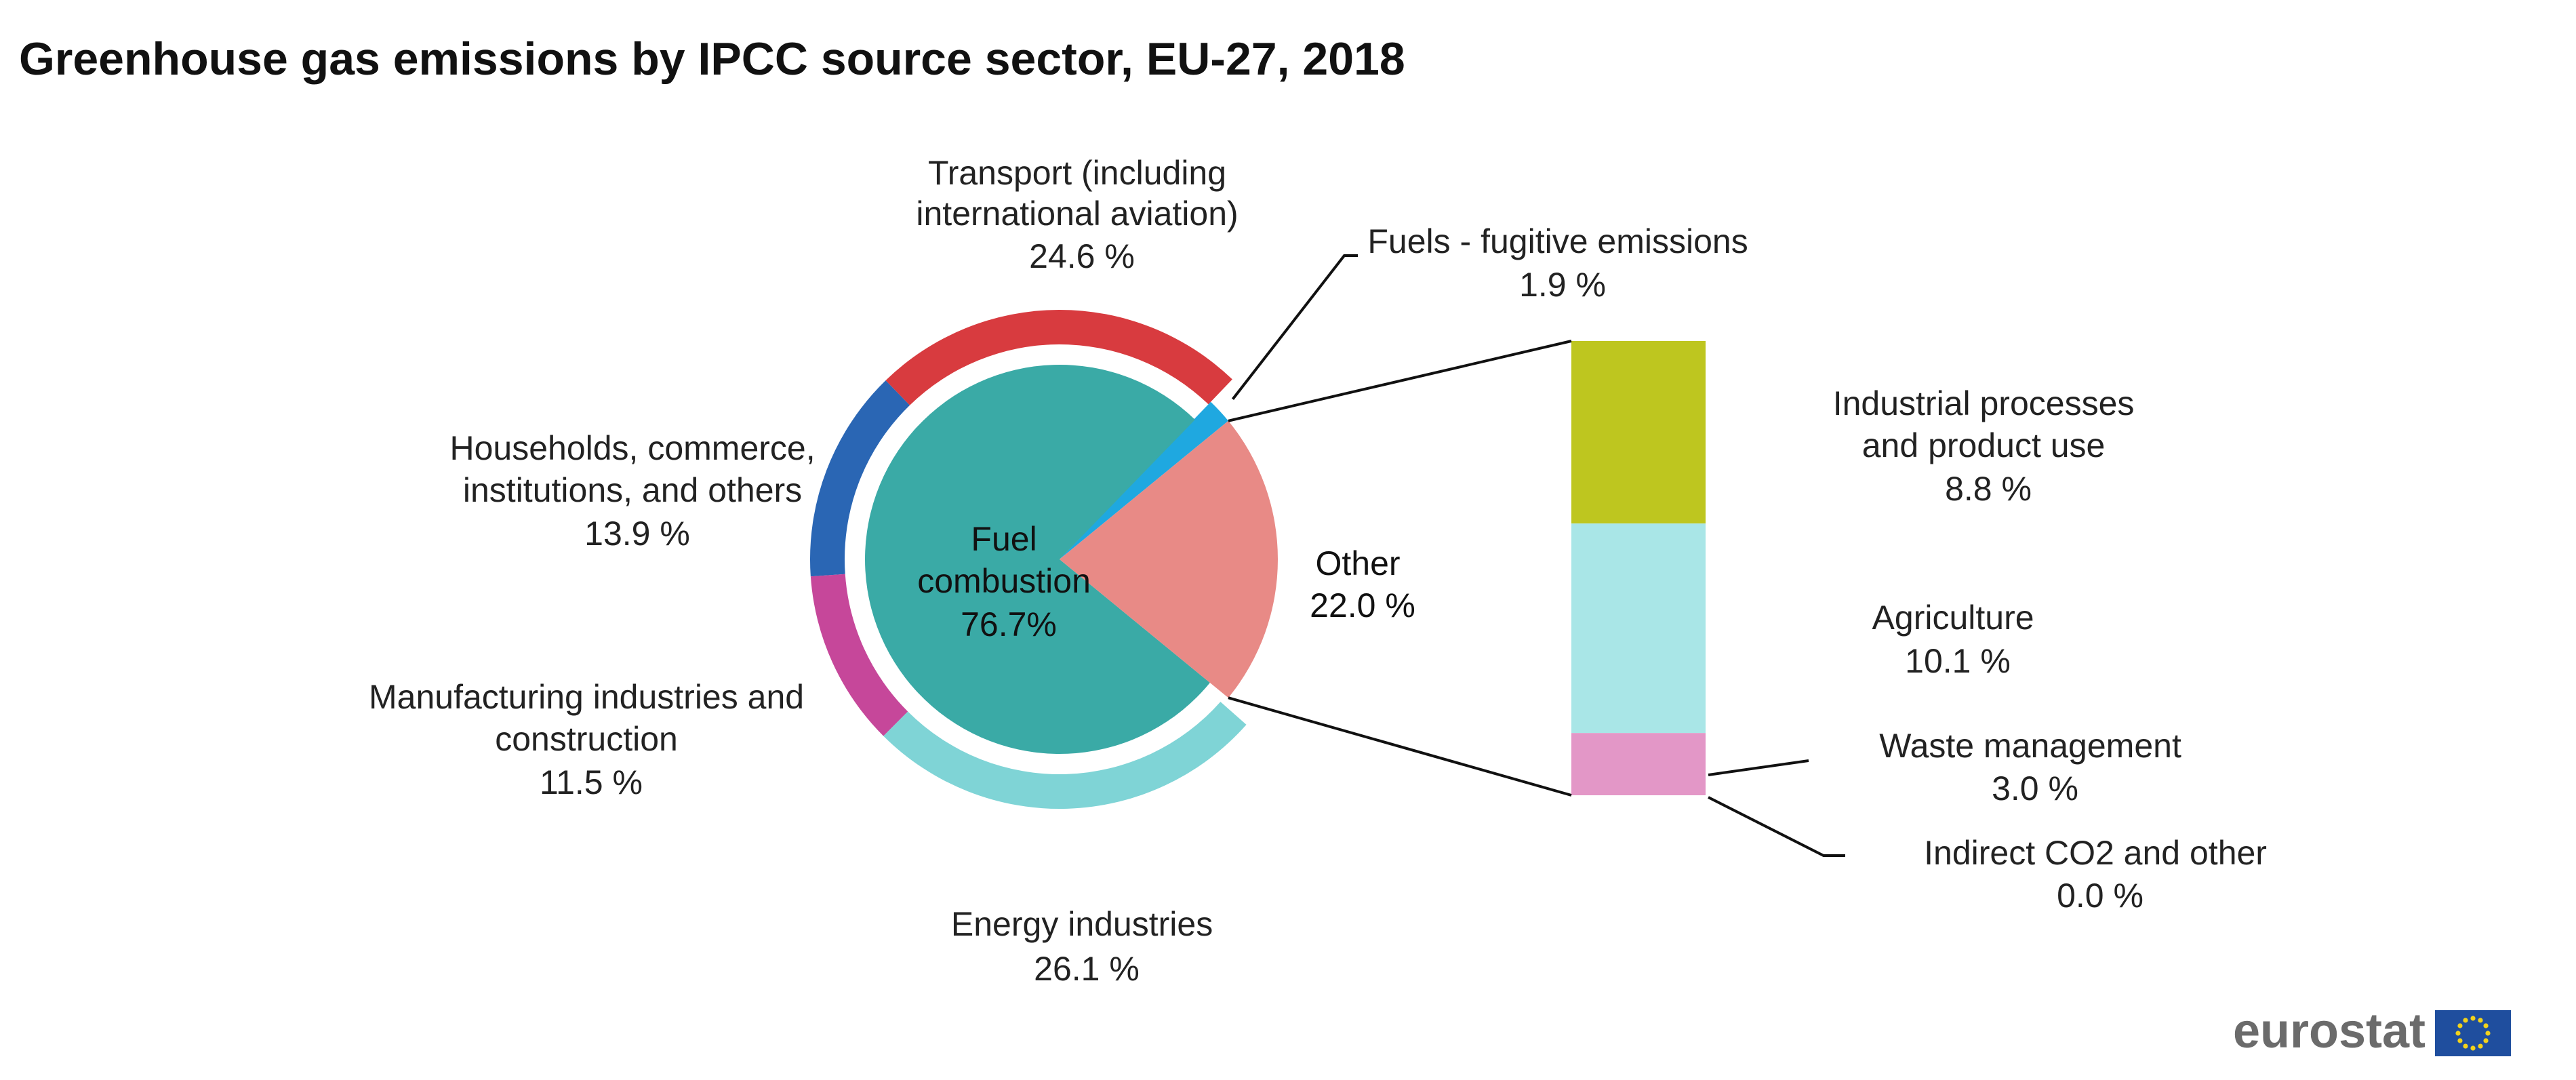  What do you see at coordinates (859, 655) in the screenshot?
I see `ring-slice-manufacturing-industries` at bounding box center [859, 655].